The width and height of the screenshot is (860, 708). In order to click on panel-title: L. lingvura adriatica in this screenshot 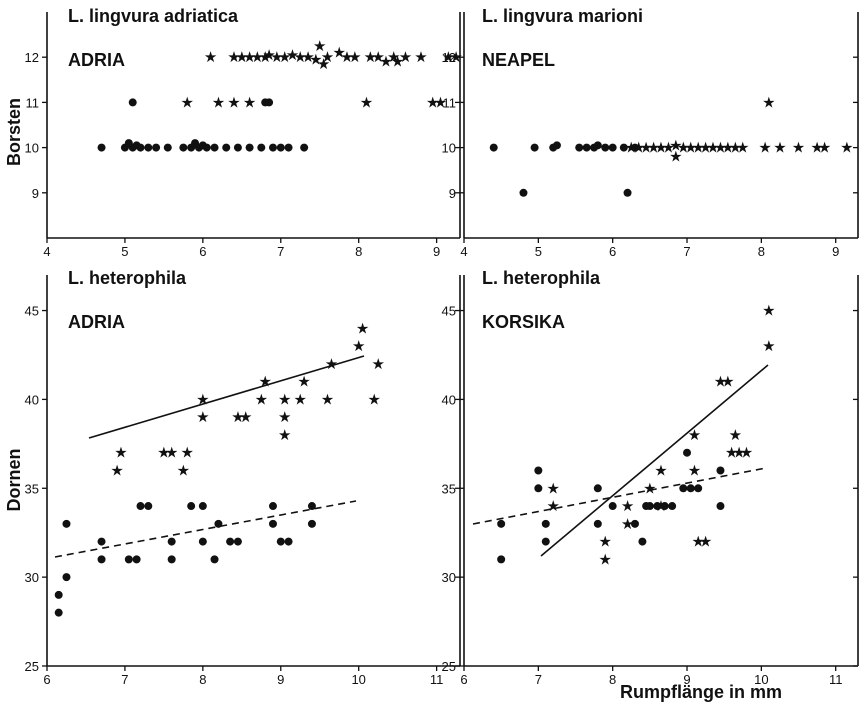, I will do `click(153, 16)`.